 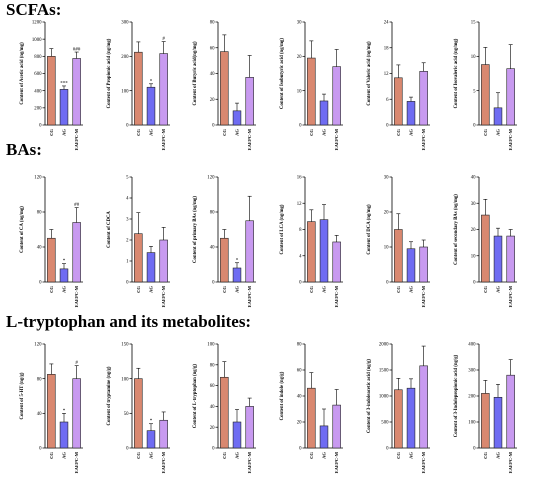 I want to click on y-axis-label: Content of CA (ng/mg), so click(x=22, y=229).